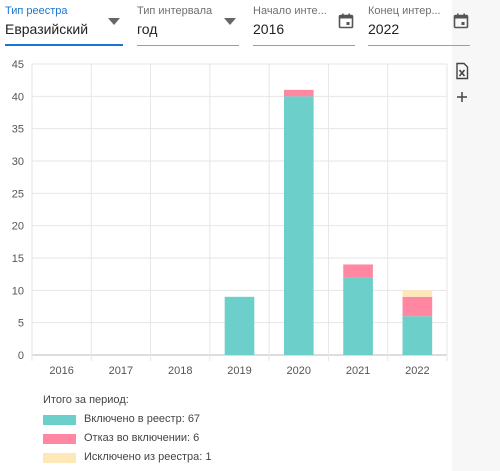 The image size is (500, 471). Describe the element at coordinates (18, 162) in the screenshot. I see `y-tick-label: 30` at that location.